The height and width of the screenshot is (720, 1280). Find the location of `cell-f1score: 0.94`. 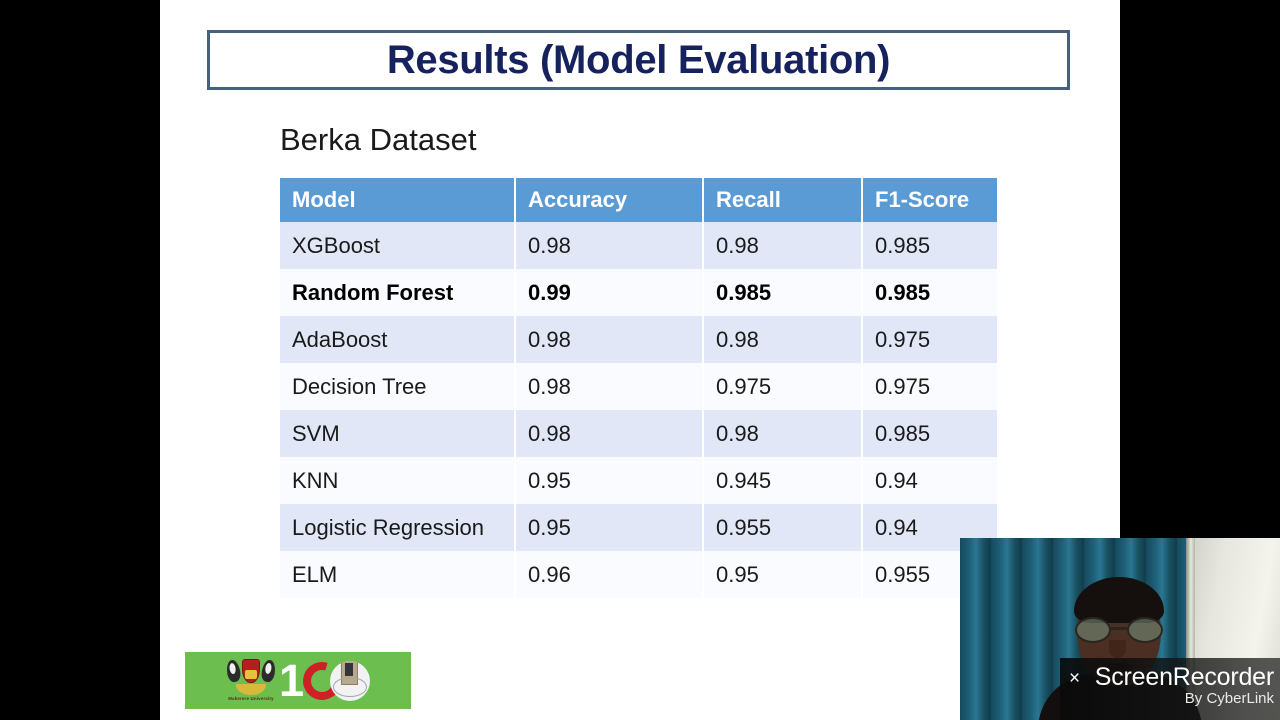

cell-f1score: 0.94 is located at coordinates (929, 480).